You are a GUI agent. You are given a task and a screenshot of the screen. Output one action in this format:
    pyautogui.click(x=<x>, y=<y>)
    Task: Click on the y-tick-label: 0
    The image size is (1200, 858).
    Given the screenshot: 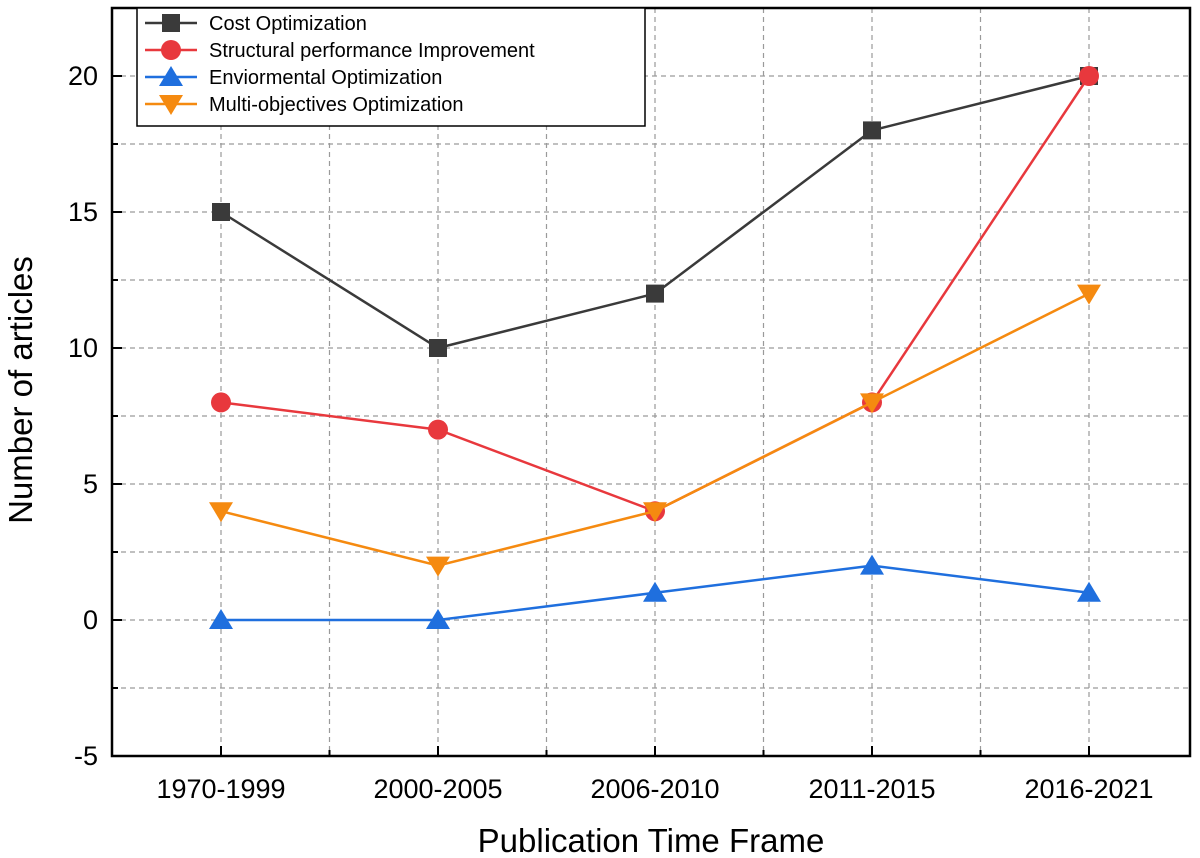 What is the action you would take?
    pyautogui.click(x=90, y=620)
    